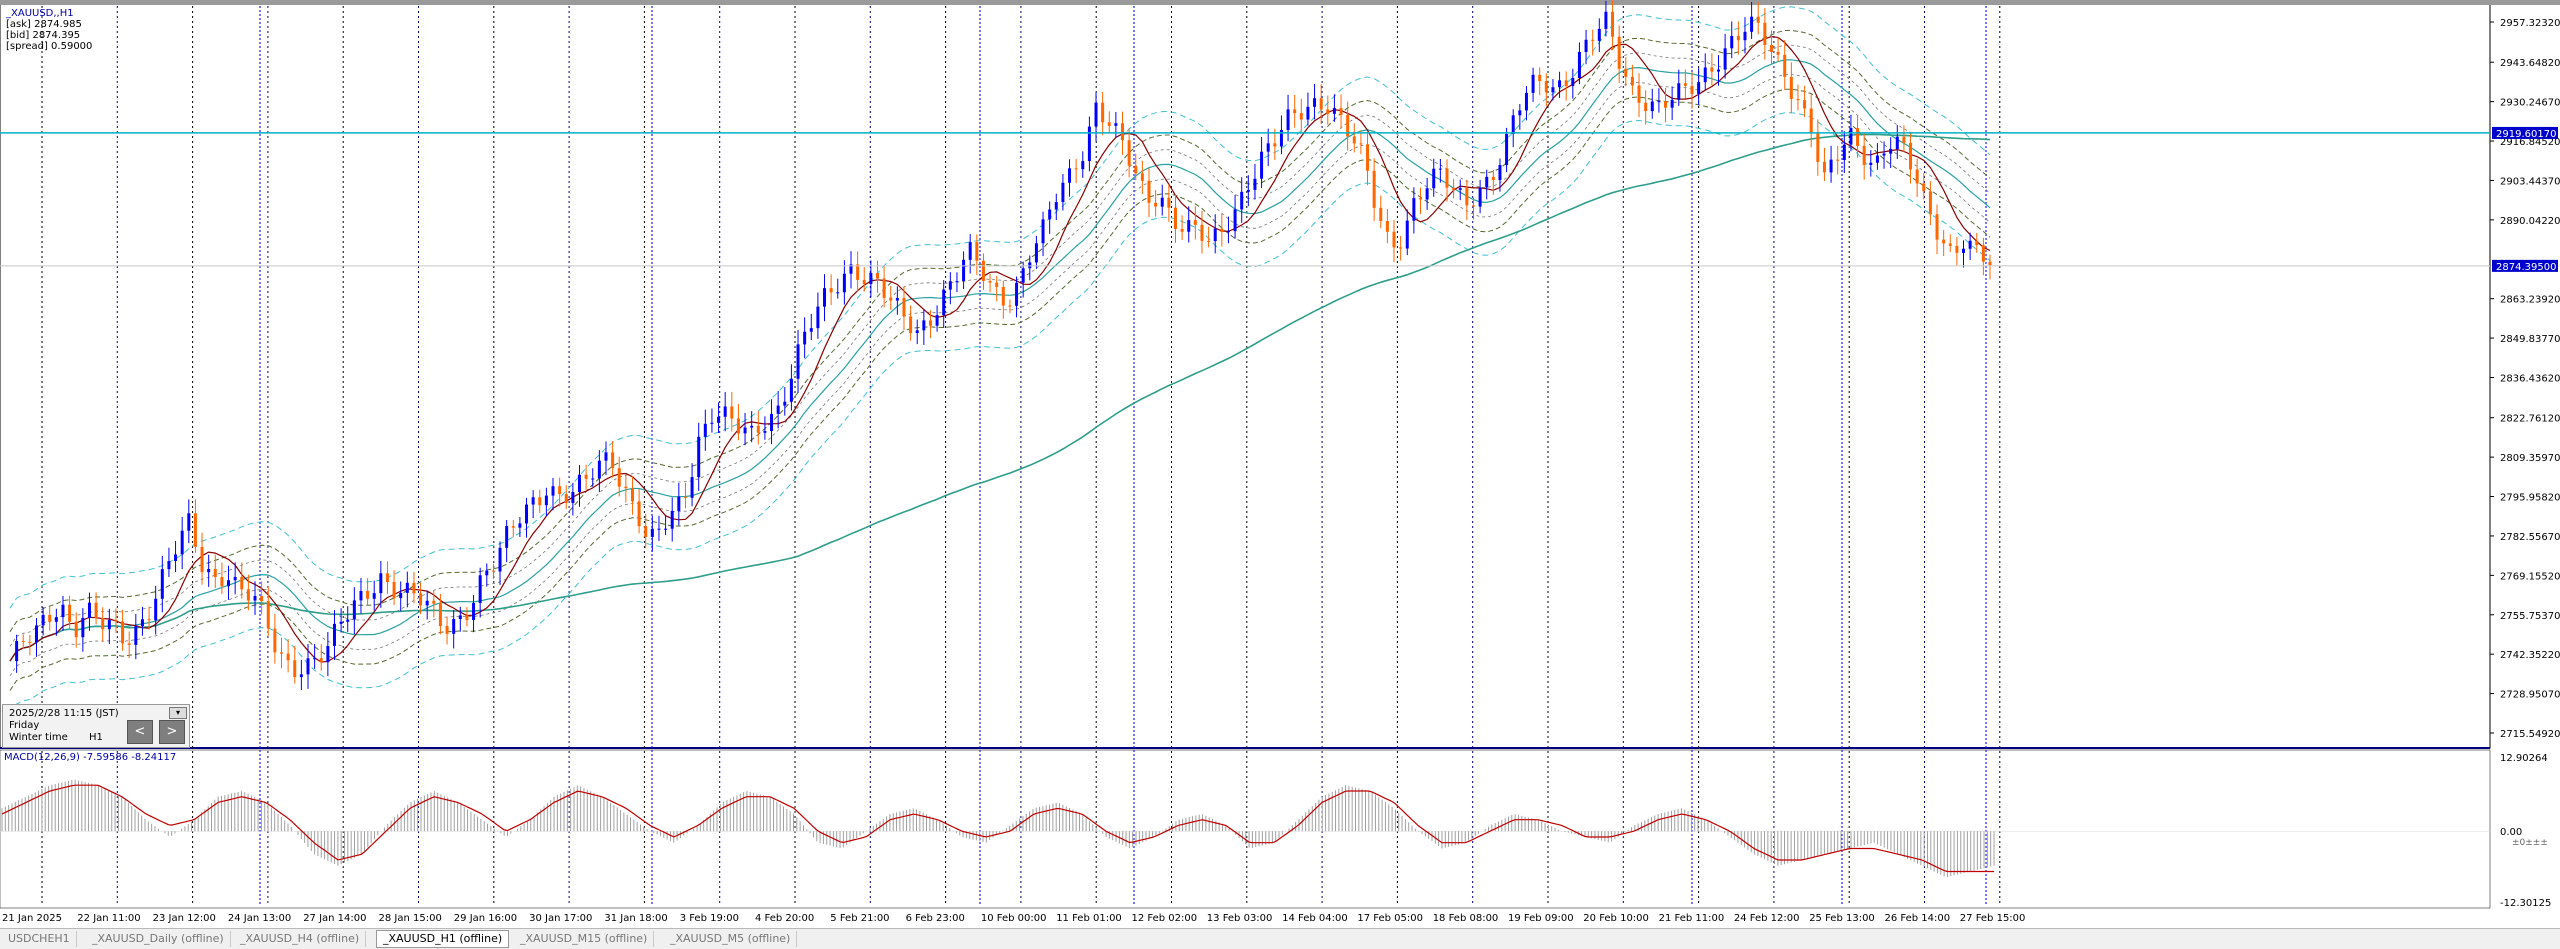  Describe the element at coordinates (172, 732) in the screenshot. I see `next-button: >` at that location.